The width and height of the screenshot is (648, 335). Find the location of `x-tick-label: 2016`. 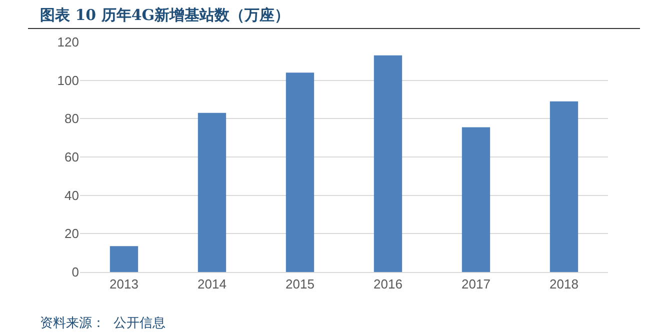

x-tick-label: 2016 is located at coordinates (388, 284).